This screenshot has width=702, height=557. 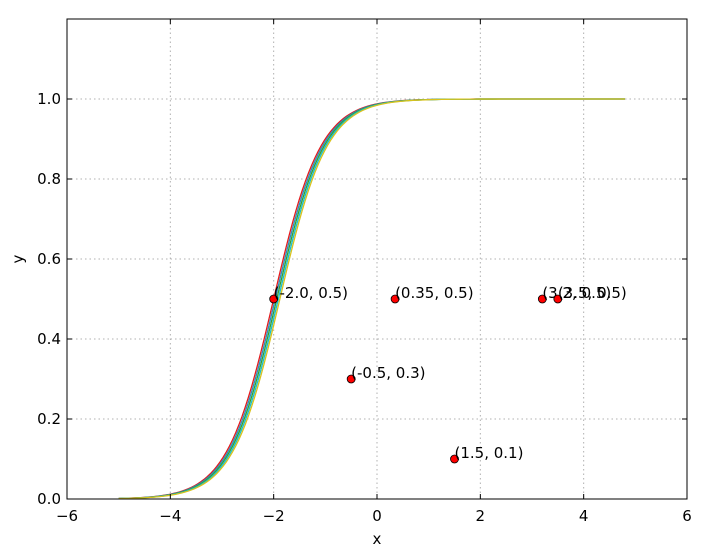 I want to click on x-tick-label: 2, so click(x=481, y=516).